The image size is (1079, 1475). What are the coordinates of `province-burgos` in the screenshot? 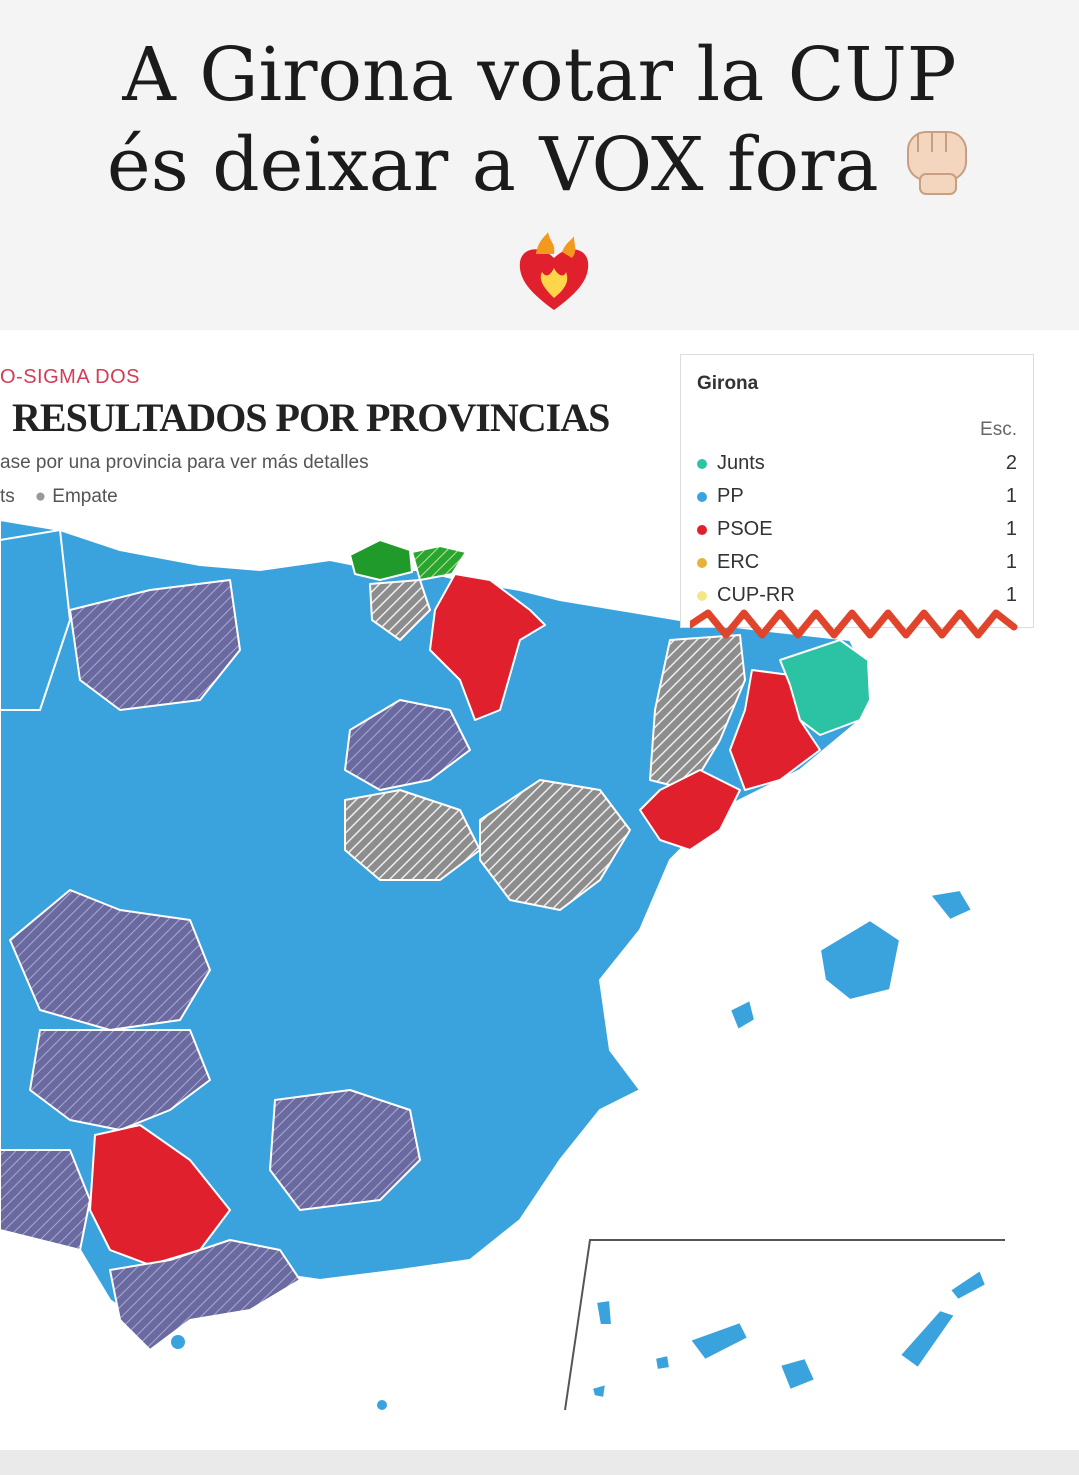 It's located at (407, 745).